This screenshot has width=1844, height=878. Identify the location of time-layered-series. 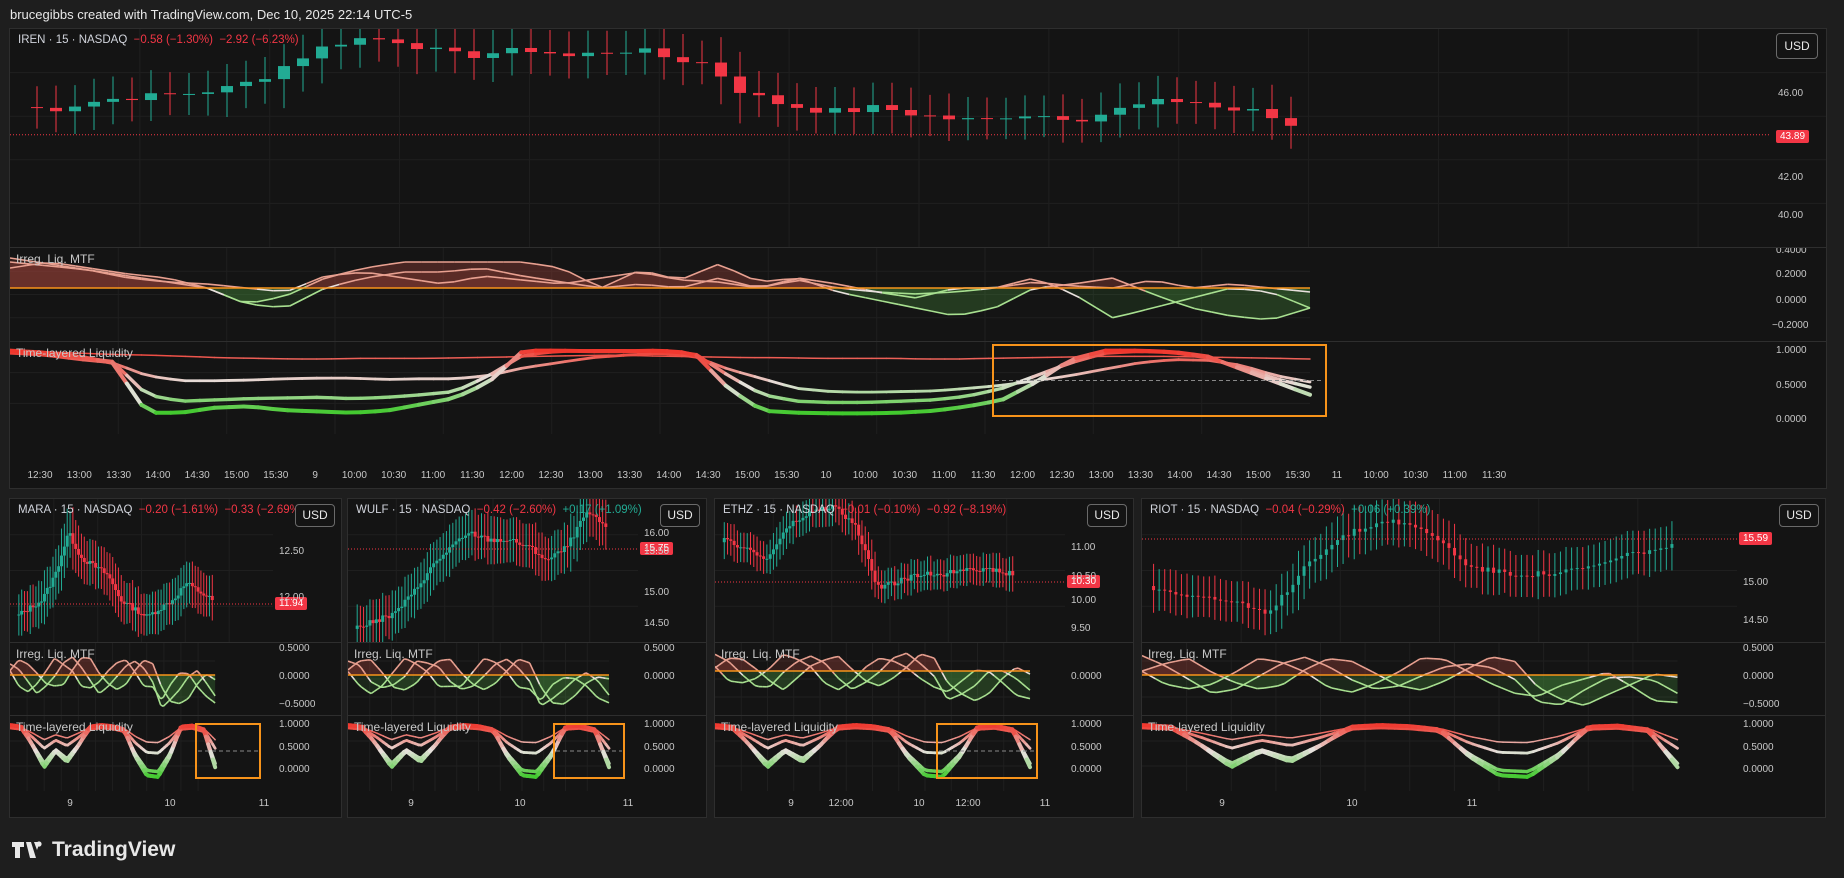
(135, 753).